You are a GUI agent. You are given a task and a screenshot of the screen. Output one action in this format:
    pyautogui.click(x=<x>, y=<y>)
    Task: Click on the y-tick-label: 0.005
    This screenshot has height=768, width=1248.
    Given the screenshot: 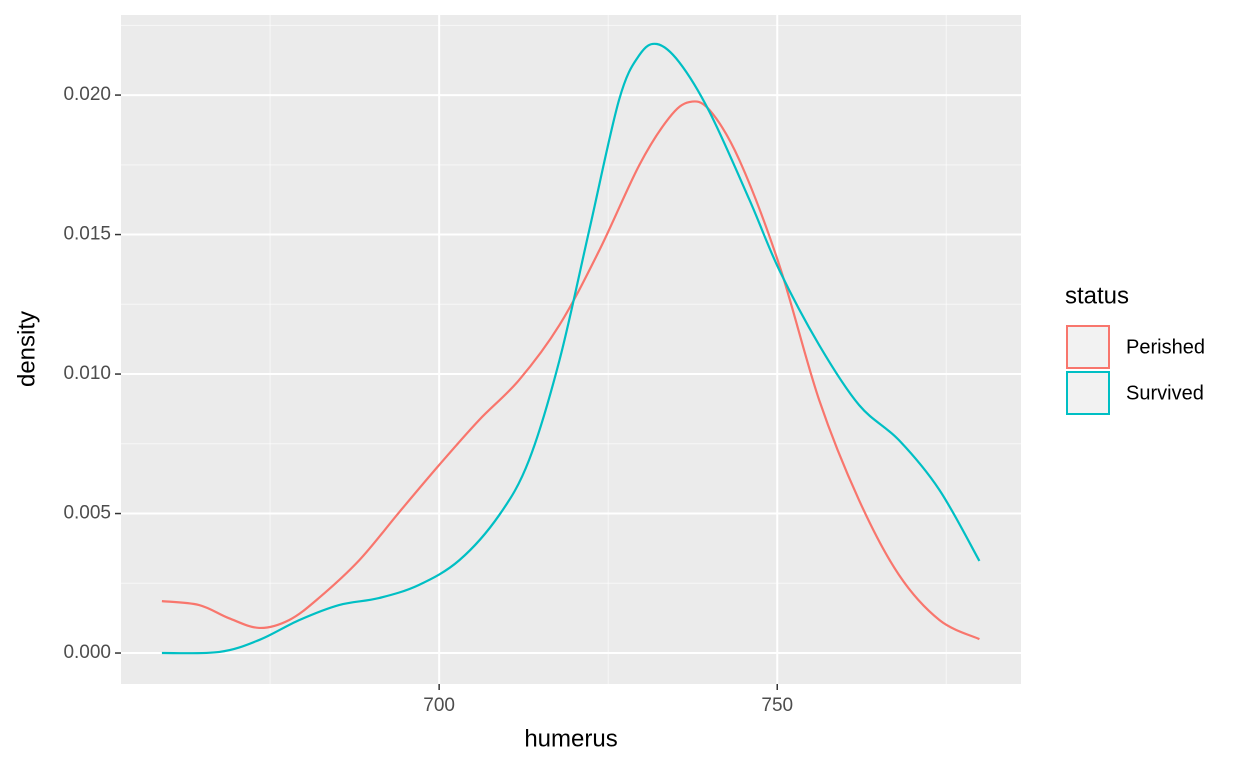 What is the action you would take?
    pyautogui.click(x=87, y=513)
    